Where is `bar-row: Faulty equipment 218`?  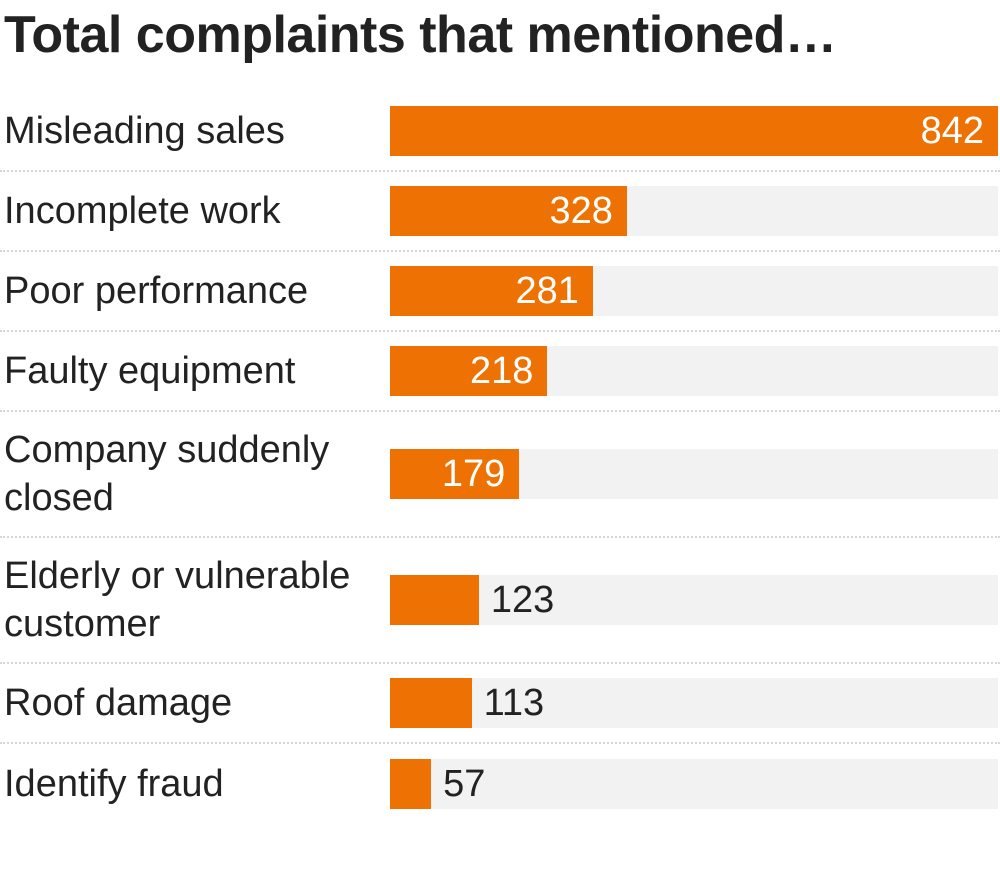 bar-row: Faulty equipment 218 is located at coordinates (500, 372).